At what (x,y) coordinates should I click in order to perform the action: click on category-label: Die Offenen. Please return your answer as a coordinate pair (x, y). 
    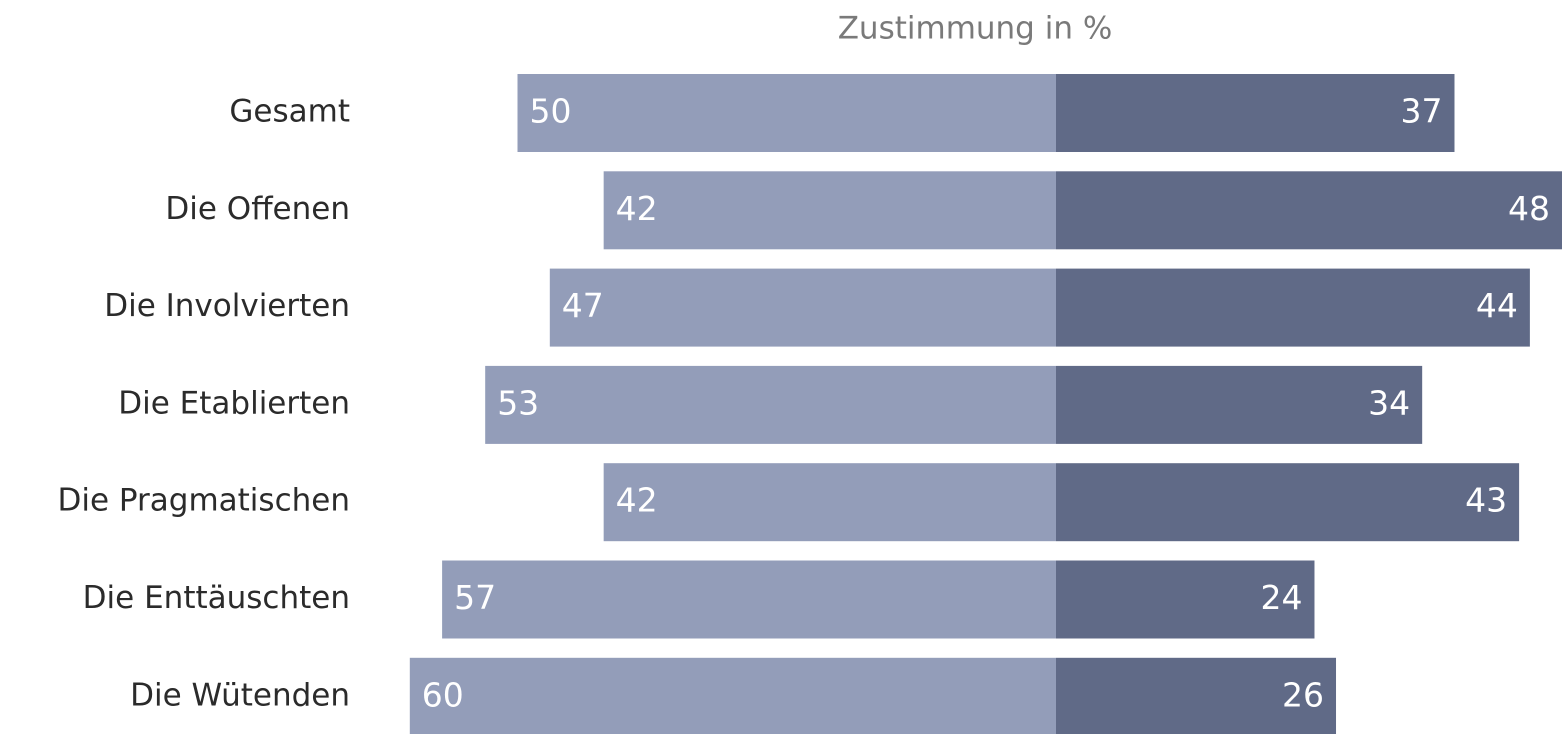
    Looking at the image, I should click on (257, 209).